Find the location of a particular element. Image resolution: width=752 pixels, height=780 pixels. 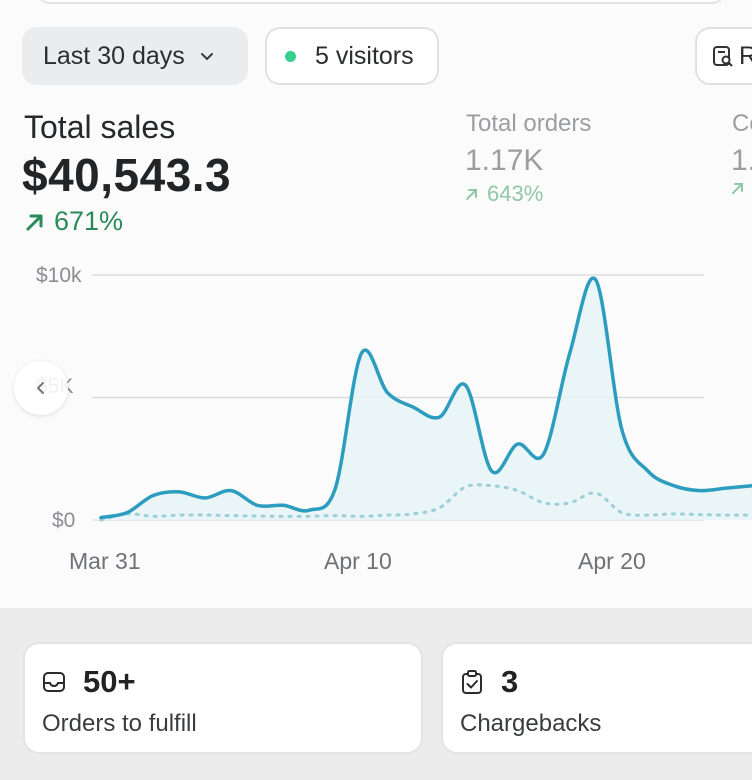

chevron-left-icon is located at coordinates (40, 388).